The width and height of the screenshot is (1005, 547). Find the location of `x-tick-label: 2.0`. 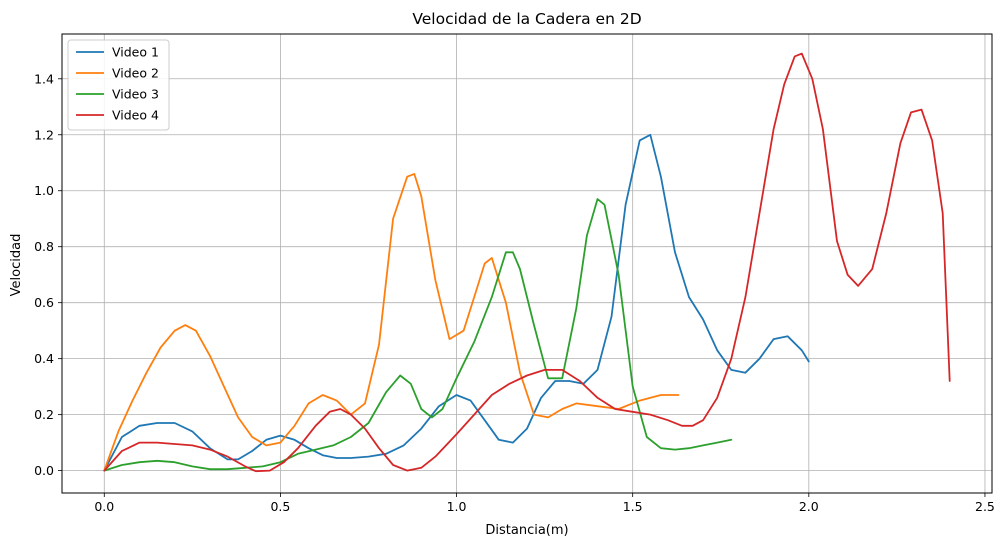

x-tick-label: 2.0 is located at coordinates (809, 506).